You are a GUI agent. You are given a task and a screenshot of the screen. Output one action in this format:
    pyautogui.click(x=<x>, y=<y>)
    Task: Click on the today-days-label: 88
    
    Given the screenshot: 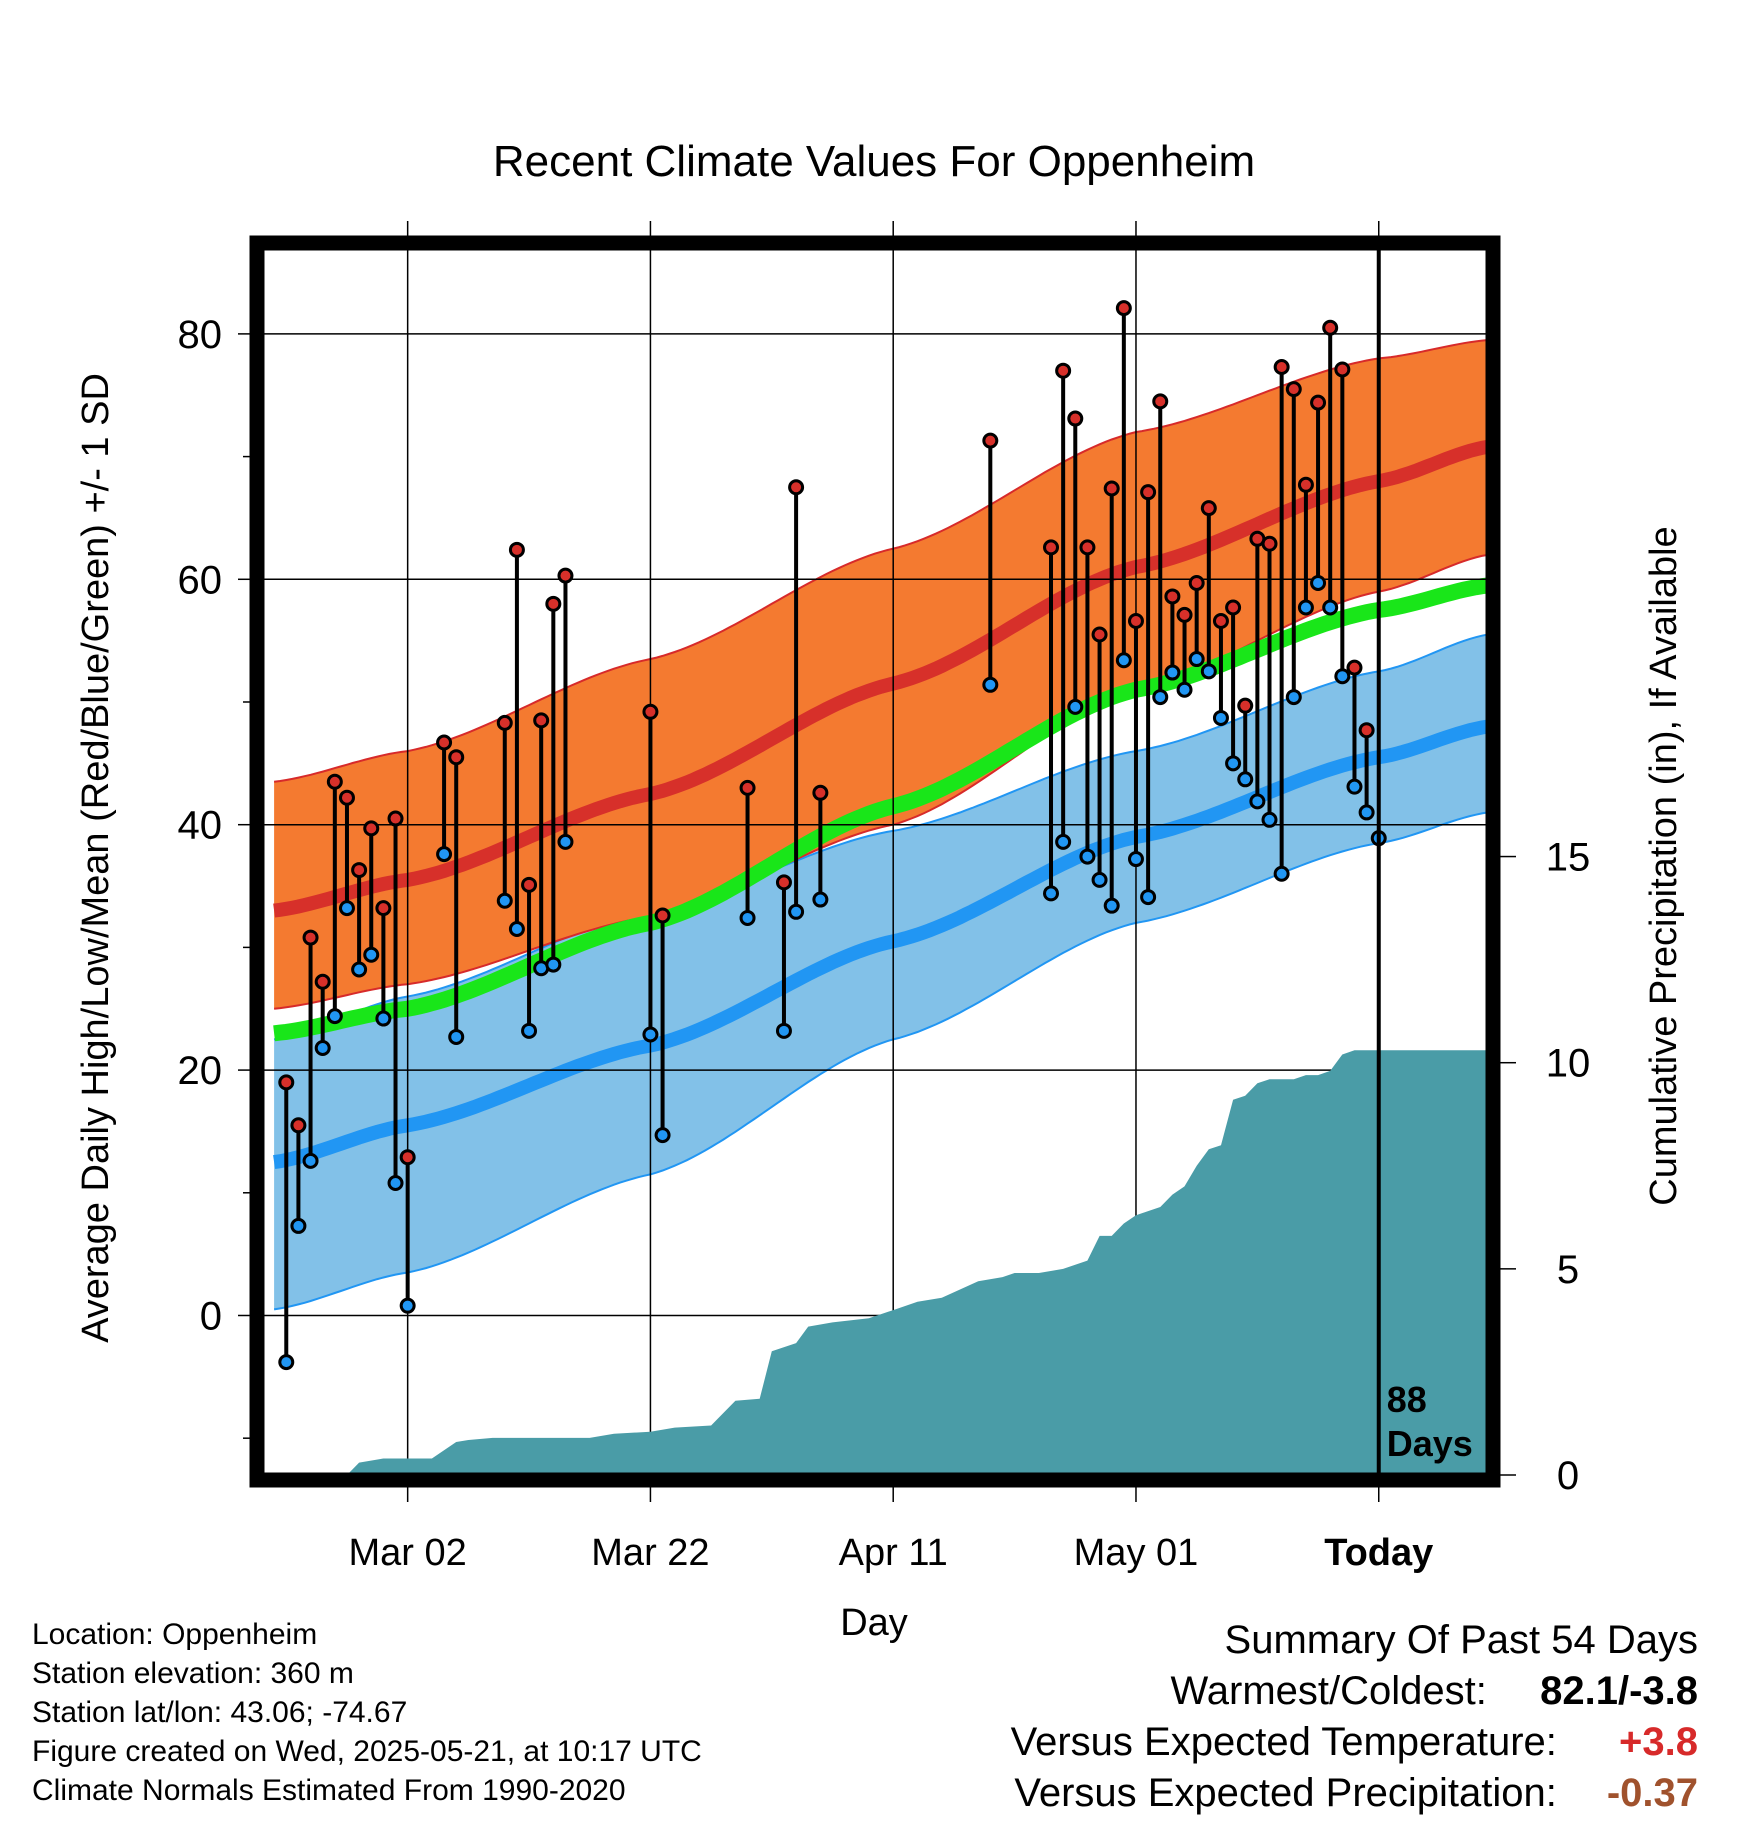 What is the action you would take?
    pyautogui.click(x=1407, y=1399)
    